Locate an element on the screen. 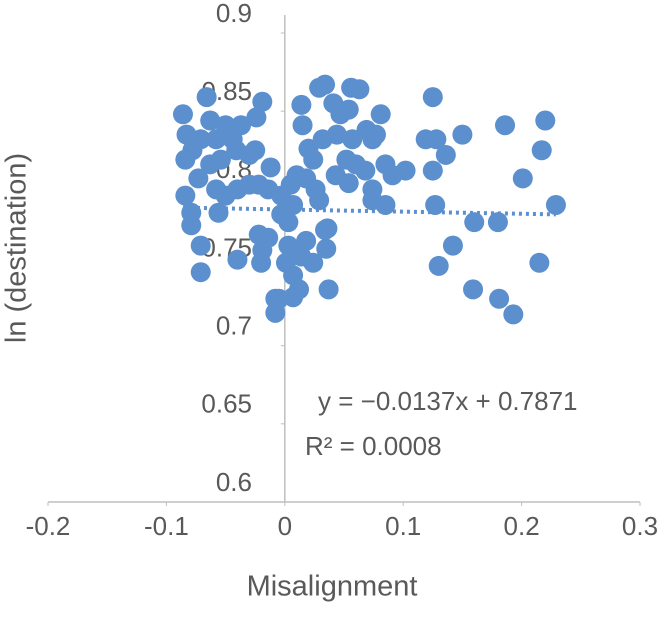 The image size is (665, 618). y-axis-title: ln (destination) is located at coordinates (17, 248).